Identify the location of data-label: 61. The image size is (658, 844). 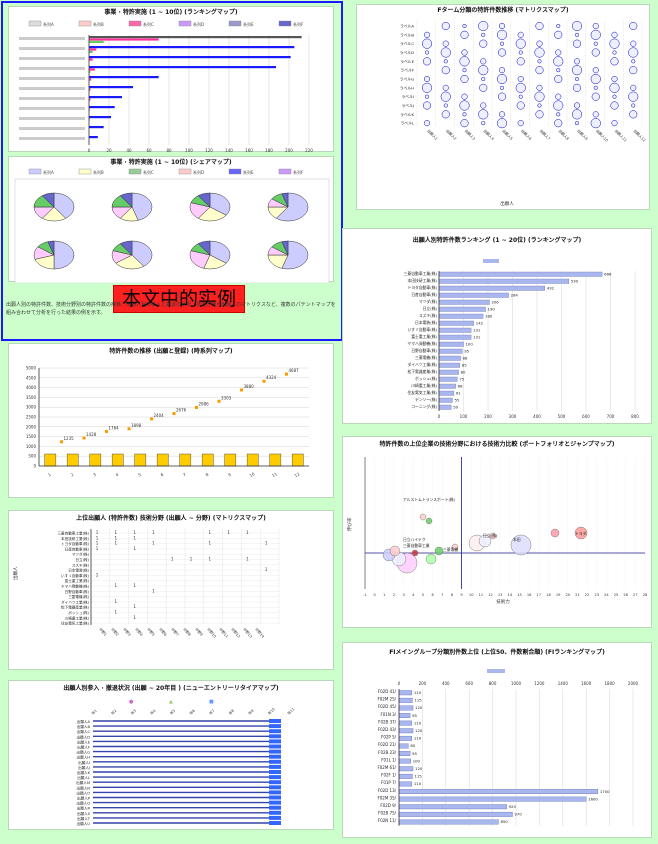
(458, 393).